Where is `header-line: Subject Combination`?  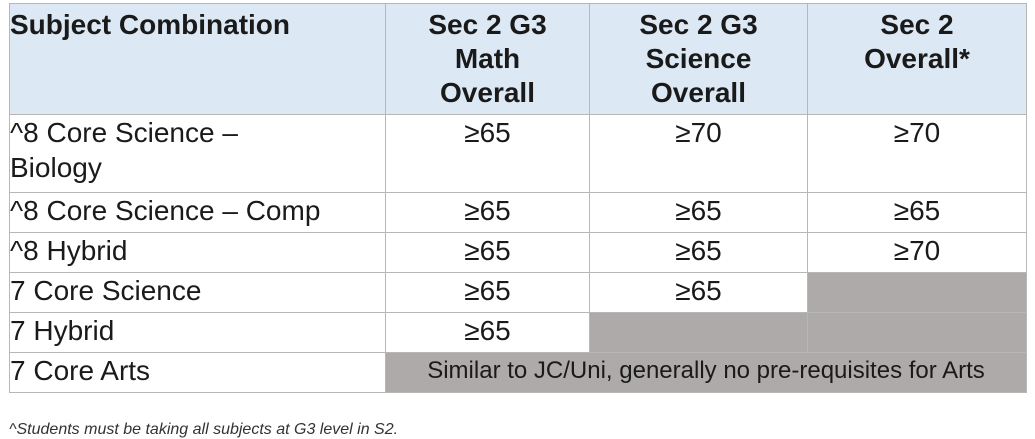
header-line: Subject Combination is located at coordinates (150, 24).